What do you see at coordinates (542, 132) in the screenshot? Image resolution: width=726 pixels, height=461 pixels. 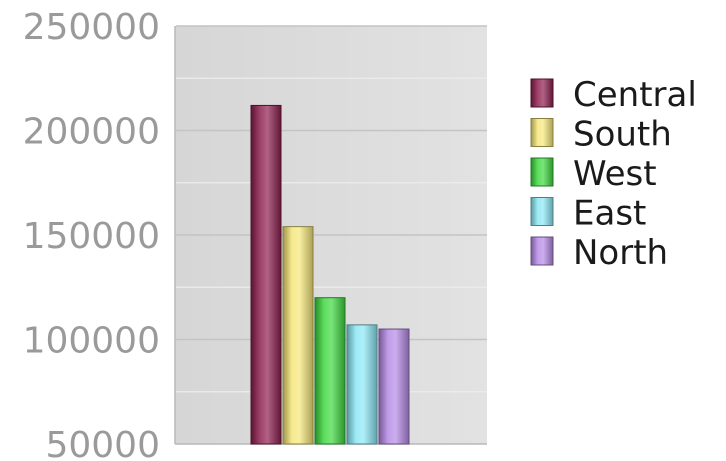 I see `legend-swatch-south` at bounding box center [542, 132].